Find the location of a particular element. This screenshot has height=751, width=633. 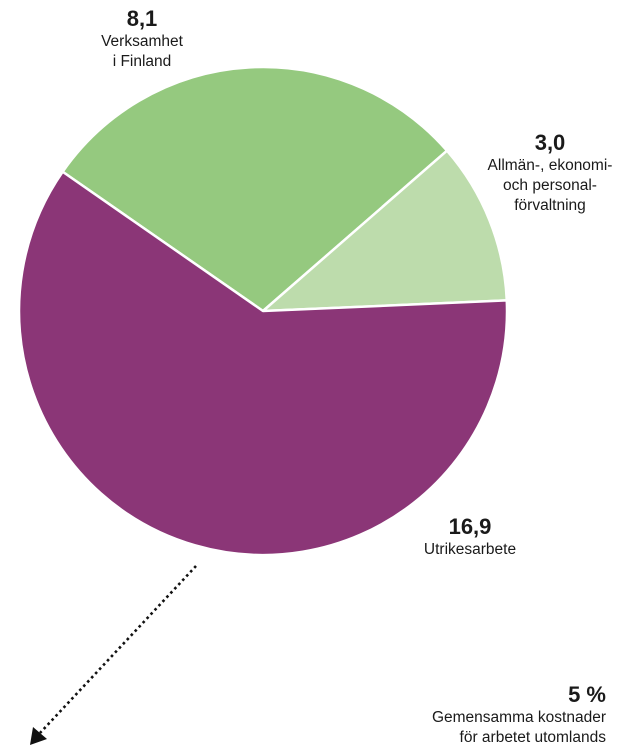

slice-label-line: Allmän-, ekonomi- is located at coordinates (550, 165).